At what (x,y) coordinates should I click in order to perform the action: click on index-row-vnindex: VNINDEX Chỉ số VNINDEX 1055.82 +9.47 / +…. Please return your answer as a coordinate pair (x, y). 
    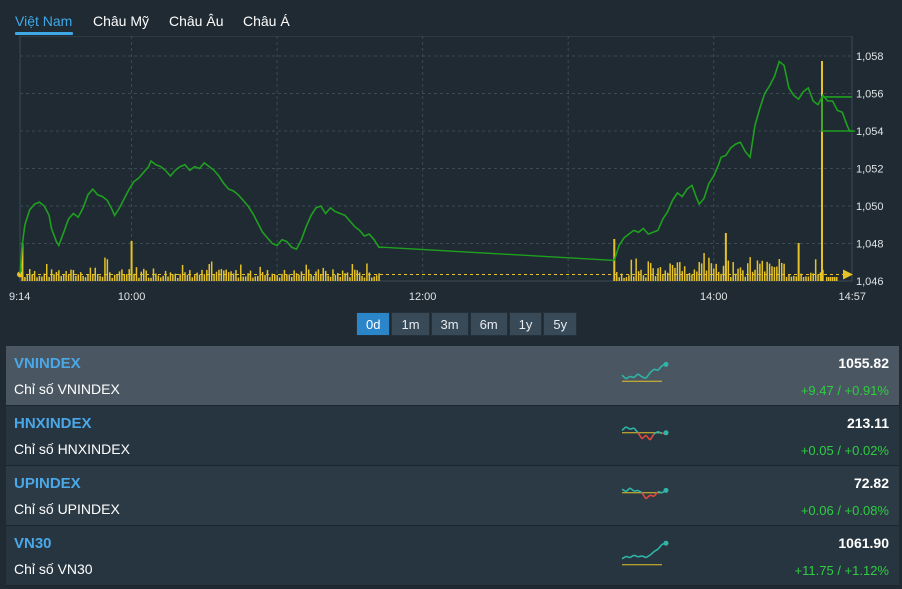
    Looking at the image, I should click on (452, 376).